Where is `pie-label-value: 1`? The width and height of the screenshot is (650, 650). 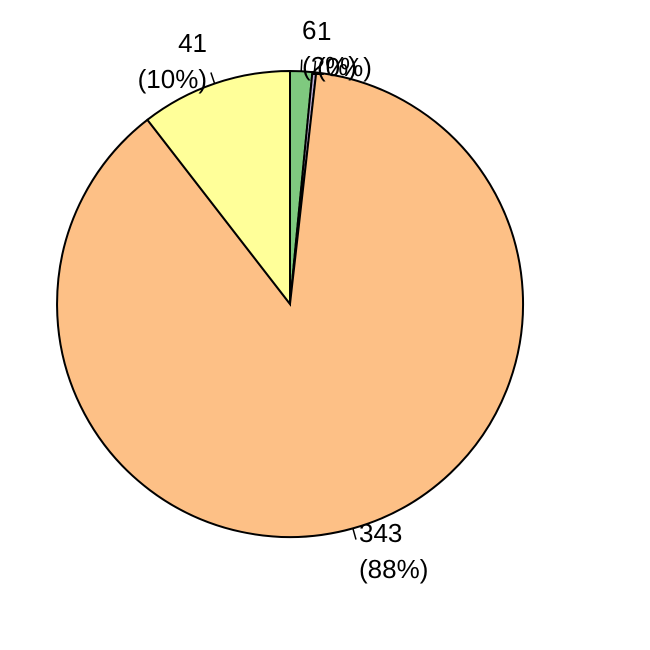
pie-label-value: 1 is located at coordinates (324, 31).